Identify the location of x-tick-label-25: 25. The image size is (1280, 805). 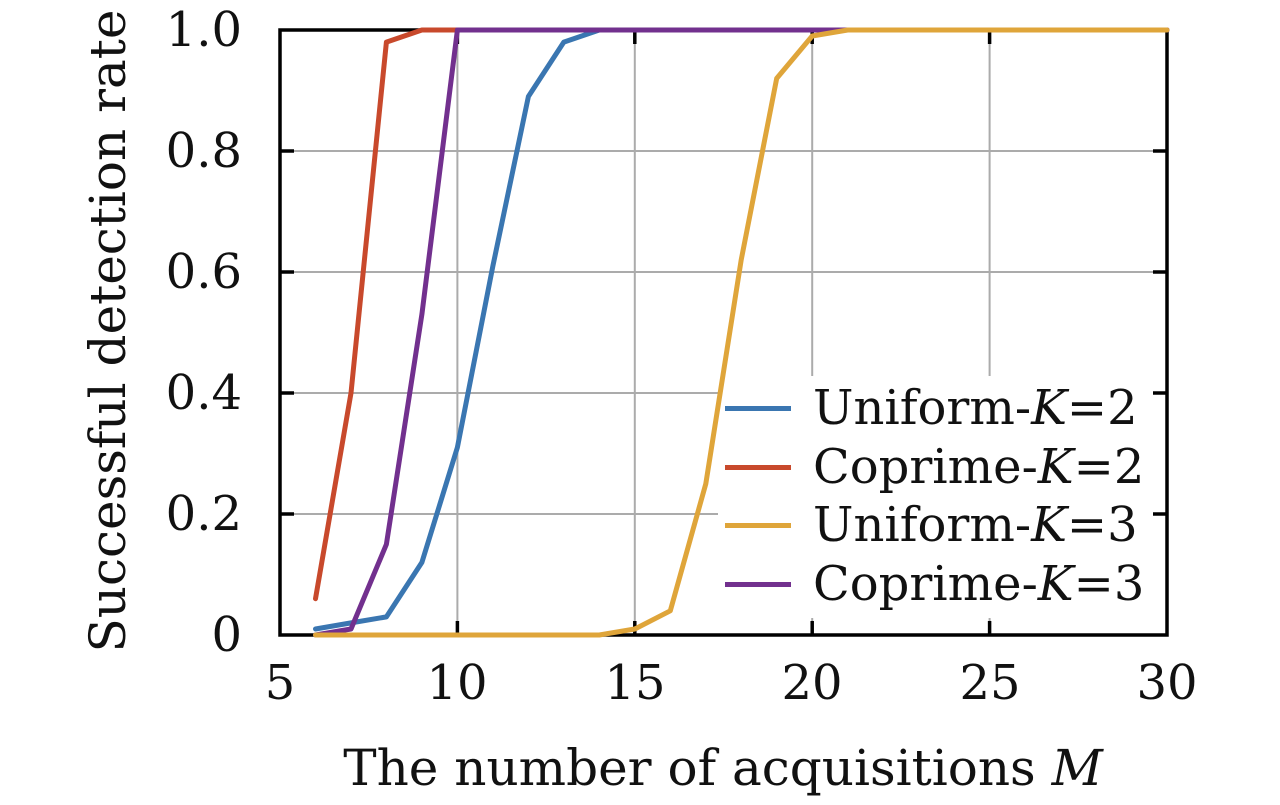
(990, 683).